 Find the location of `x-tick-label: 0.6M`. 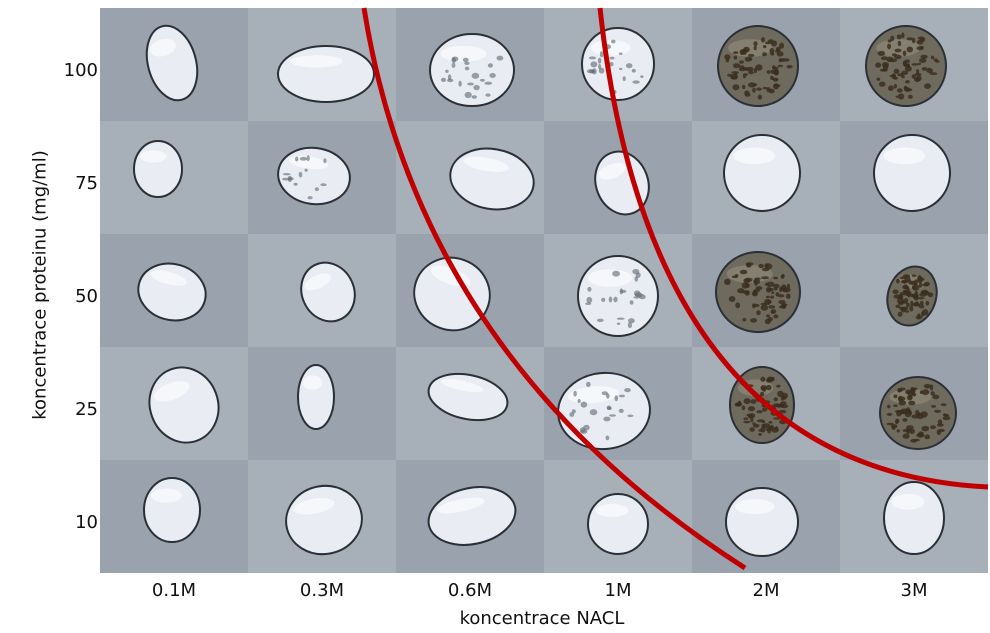

x-tick-label: 0.6M is located at coordinates (470, 590).